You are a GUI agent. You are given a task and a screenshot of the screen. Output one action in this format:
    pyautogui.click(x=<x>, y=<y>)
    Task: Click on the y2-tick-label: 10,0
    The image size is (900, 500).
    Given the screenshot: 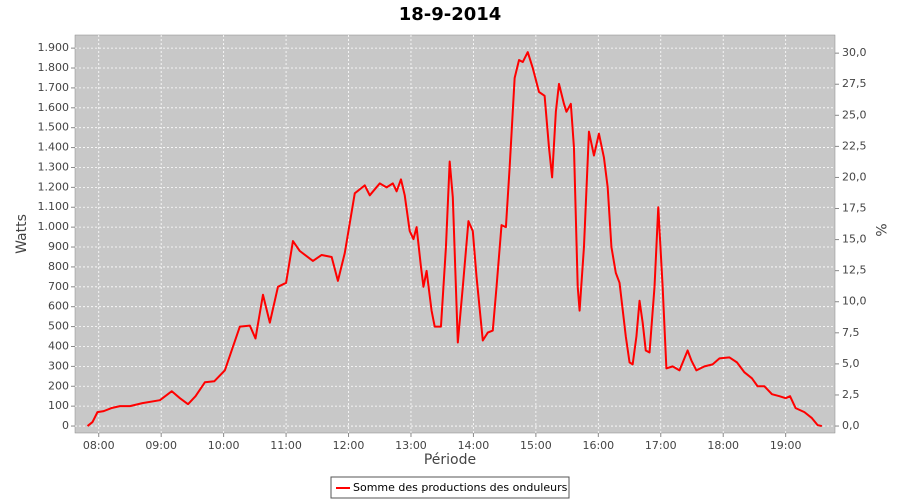 What is the action you would take?
    pyautogui.click(x=854, y=301)
    